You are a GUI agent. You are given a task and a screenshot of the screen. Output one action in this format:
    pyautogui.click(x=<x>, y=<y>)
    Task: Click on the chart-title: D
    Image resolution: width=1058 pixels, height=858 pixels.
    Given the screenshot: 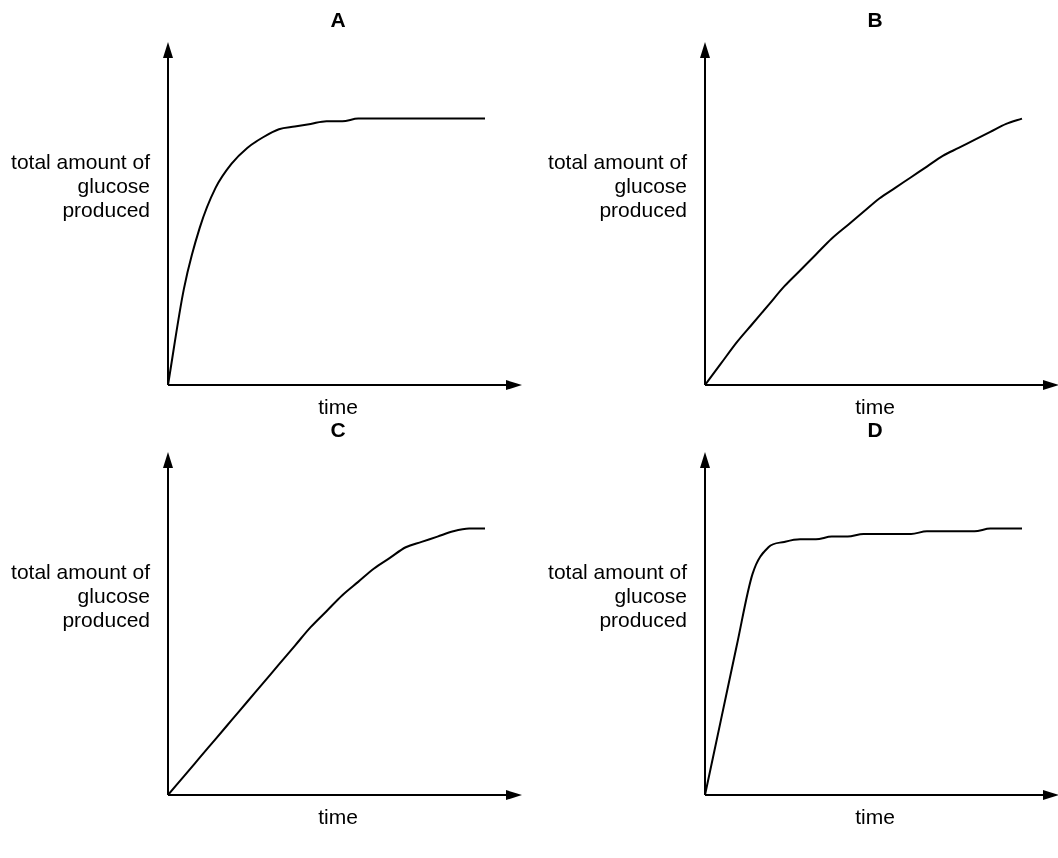 What is the action you would take?
    pyautogui.click(x=875, y=430)
    